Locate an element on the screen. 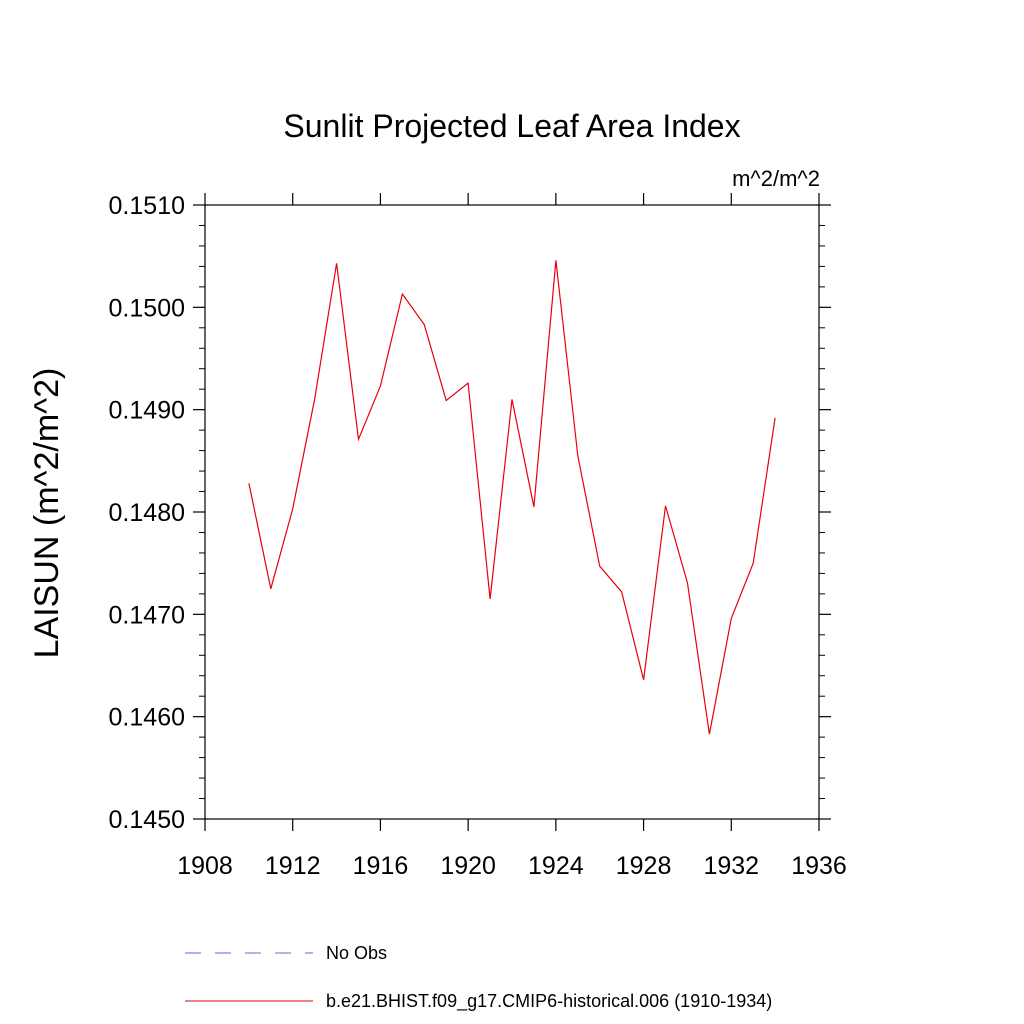  y-tick-label: 0.1470 is located at coordinates (147, 615).